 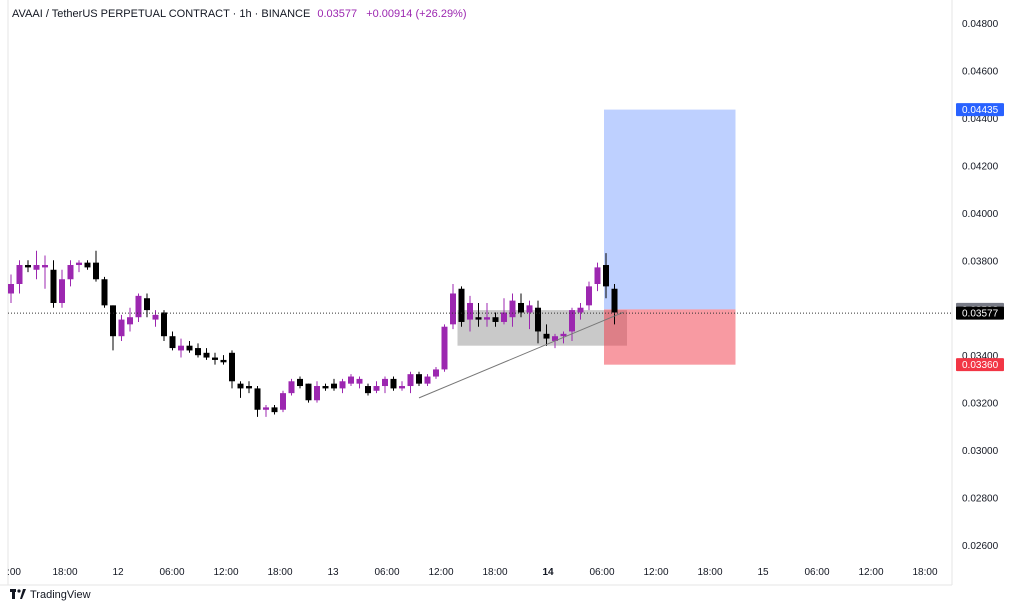 What do you see at coordinates (980, 71) in the screenshot?
I see `price-tick-label: 0.04600` at bounding box center [980, 71].